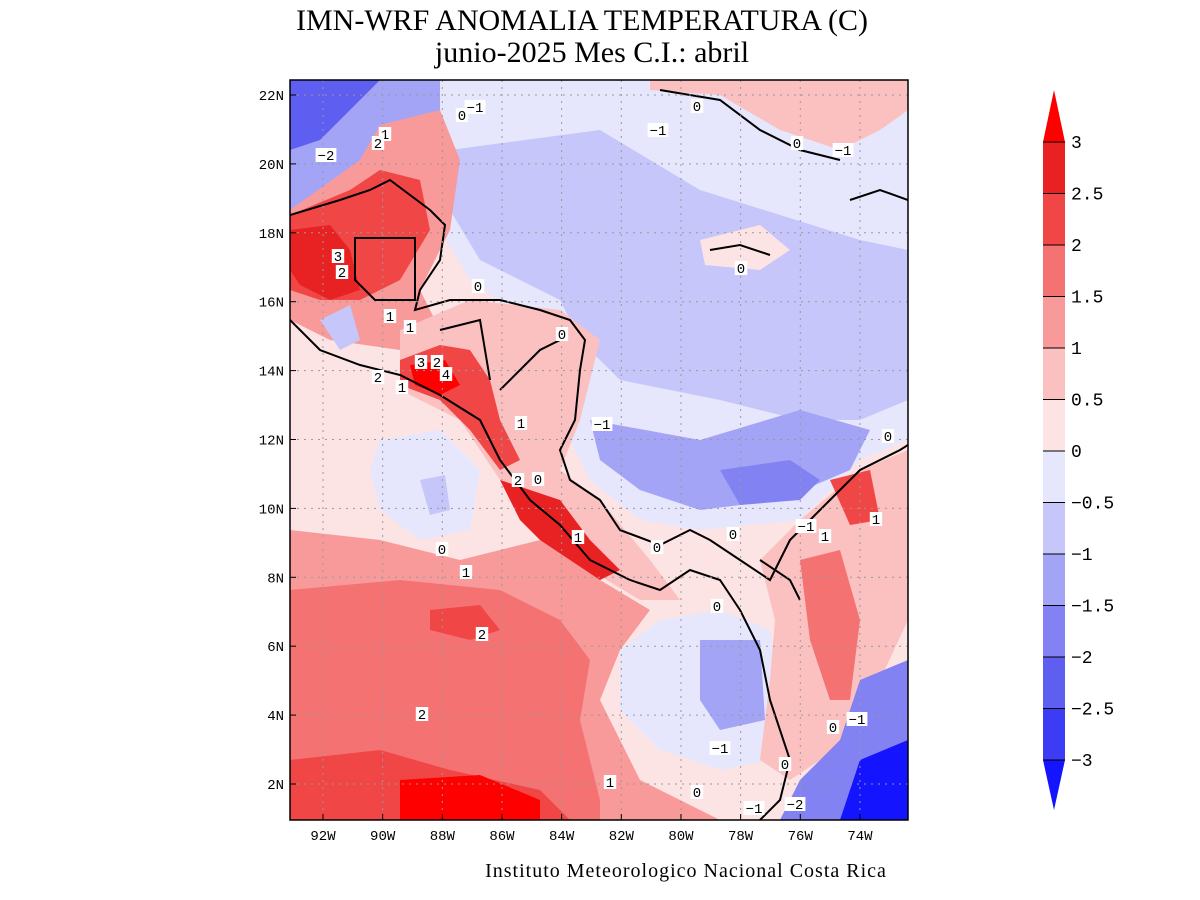 The width and height of the screenshot is (1200, 900). Describe the element at coordinates (1092, 505) in the screenshot. I see `colorbar-label: −0.5` at that location.